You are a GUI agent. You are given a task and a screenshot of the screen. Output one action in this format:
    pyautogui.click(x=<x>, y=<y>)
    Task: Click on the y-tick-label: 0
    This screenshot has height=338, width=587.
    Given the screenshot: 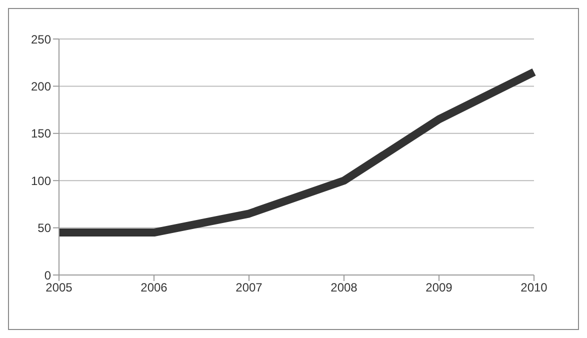 What is the action you would take?
    pyautogui.click(x=48, y=275)
    